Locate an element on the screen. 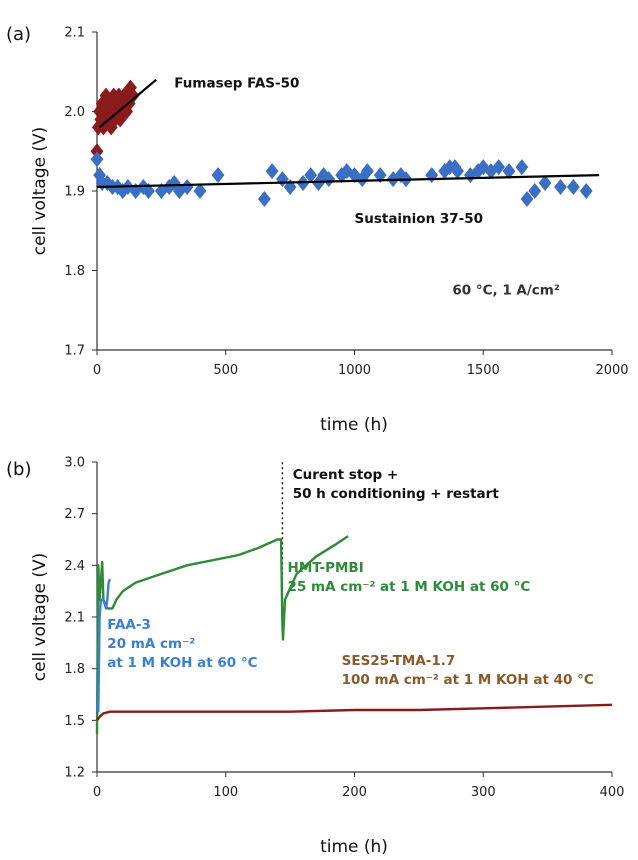  annotation: Sustainion 37-50 is located at coordinates (419, 219).